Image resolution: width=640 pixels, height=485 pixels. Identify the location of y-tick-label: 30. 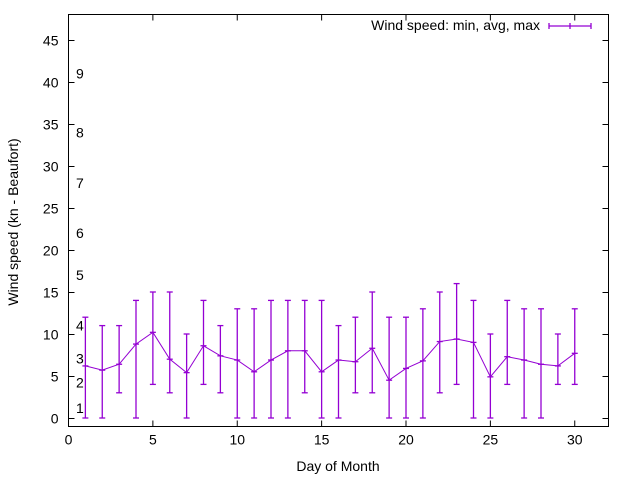
(51, 167).